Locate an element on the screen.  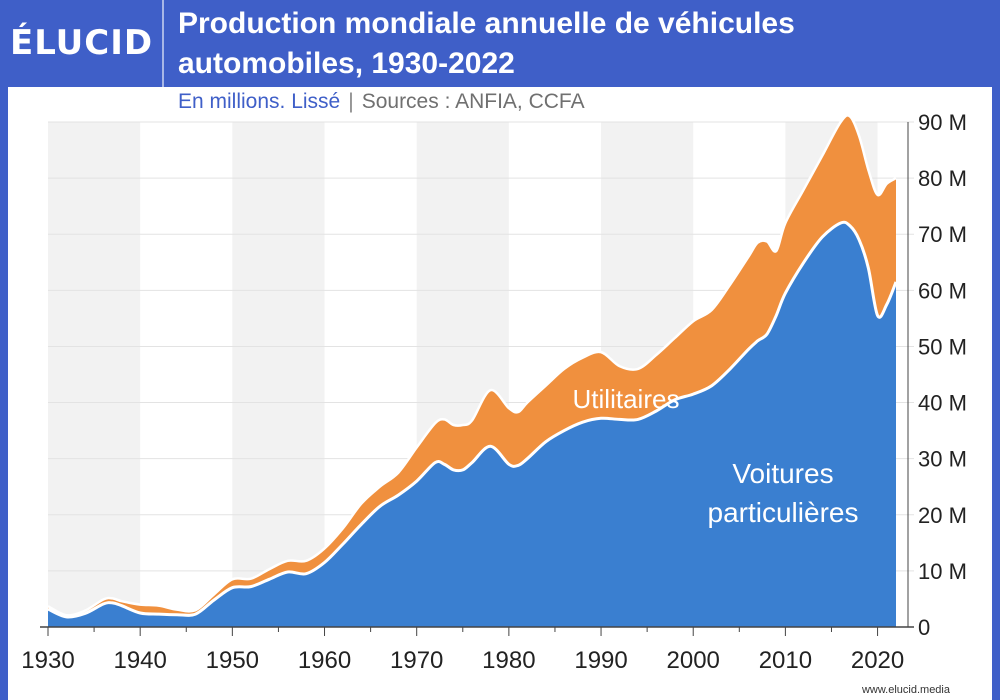
y-tick-label-80: 80 M is located at coordinates (942, 178).